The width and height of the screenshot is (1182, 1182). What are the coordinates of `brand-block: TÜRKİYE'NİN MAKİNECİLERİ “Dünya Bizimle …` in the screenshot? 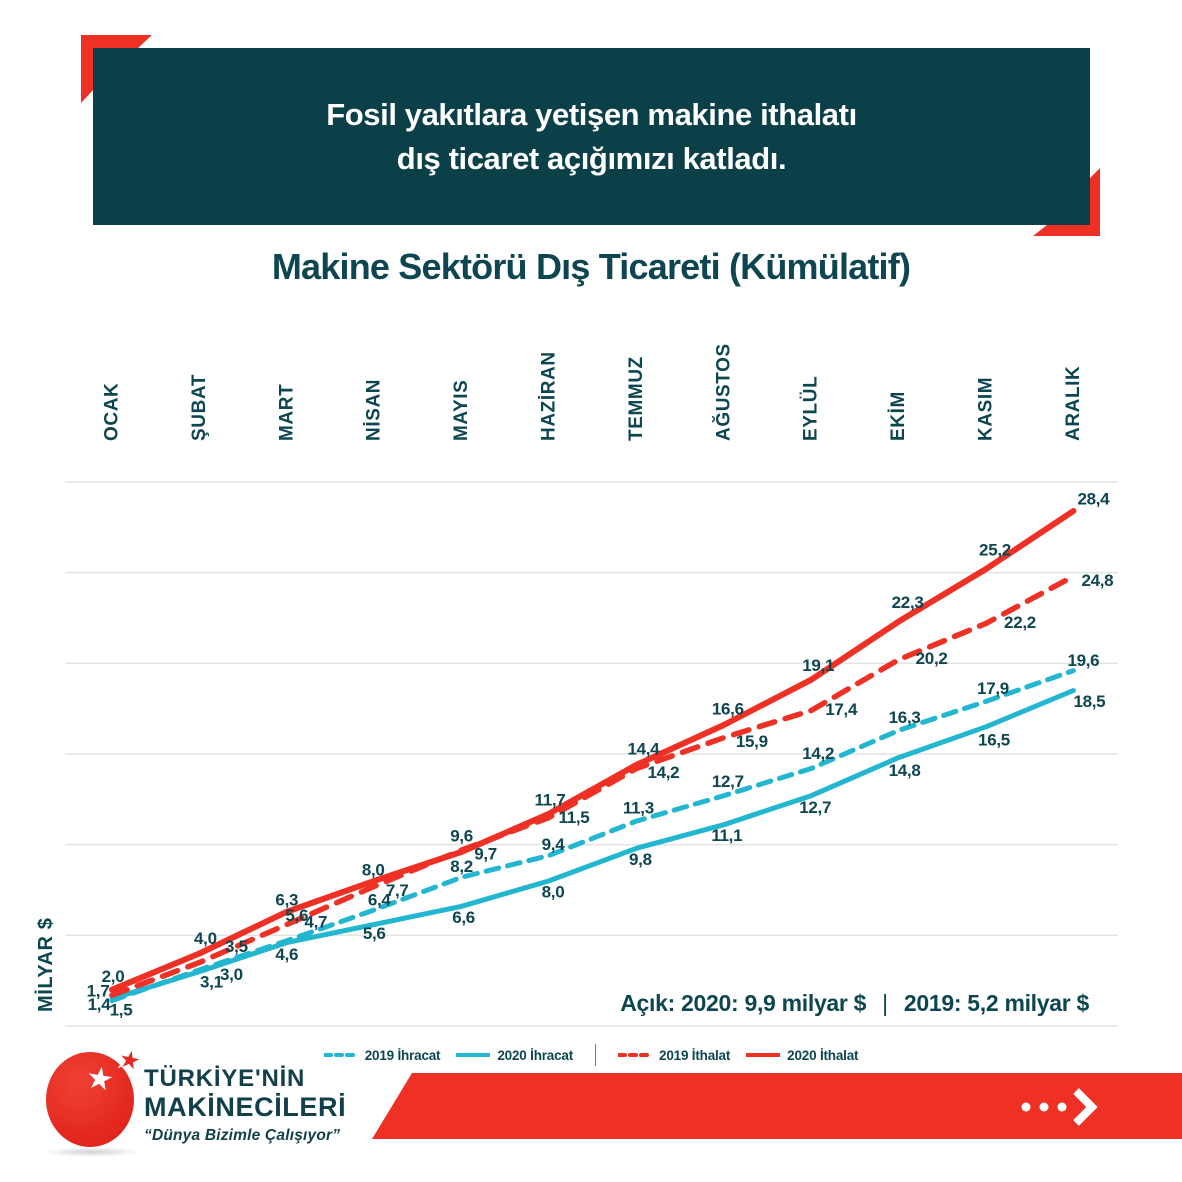 It's located at (245, 1105).